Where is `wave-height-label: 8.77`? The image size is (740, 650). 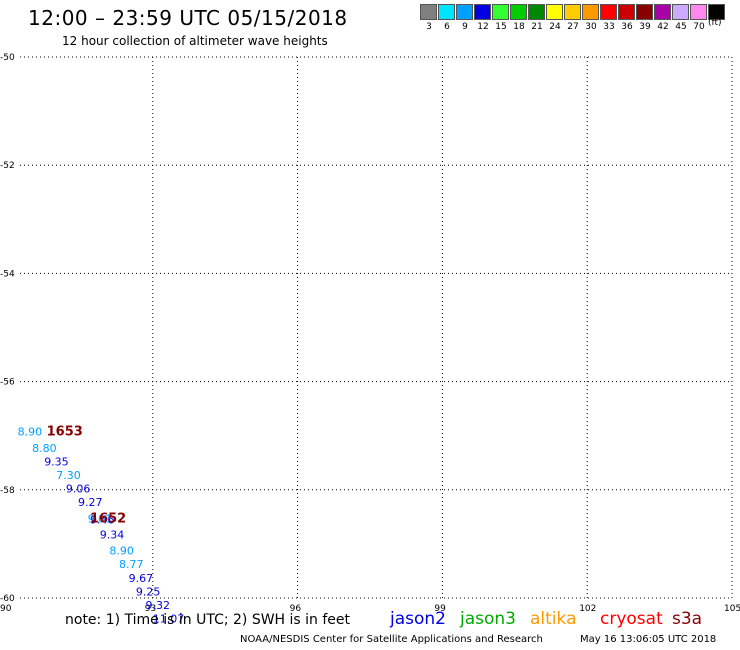
wave-height-label: 8.77 is located at coordinates (131, 564).